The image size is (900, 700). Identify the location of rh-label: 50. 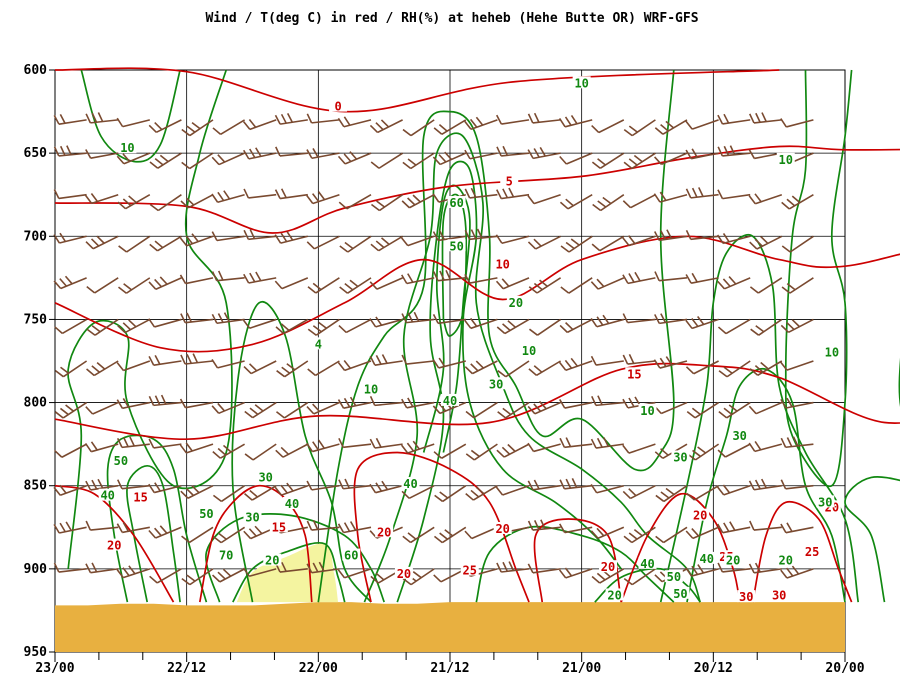
(456, 246).